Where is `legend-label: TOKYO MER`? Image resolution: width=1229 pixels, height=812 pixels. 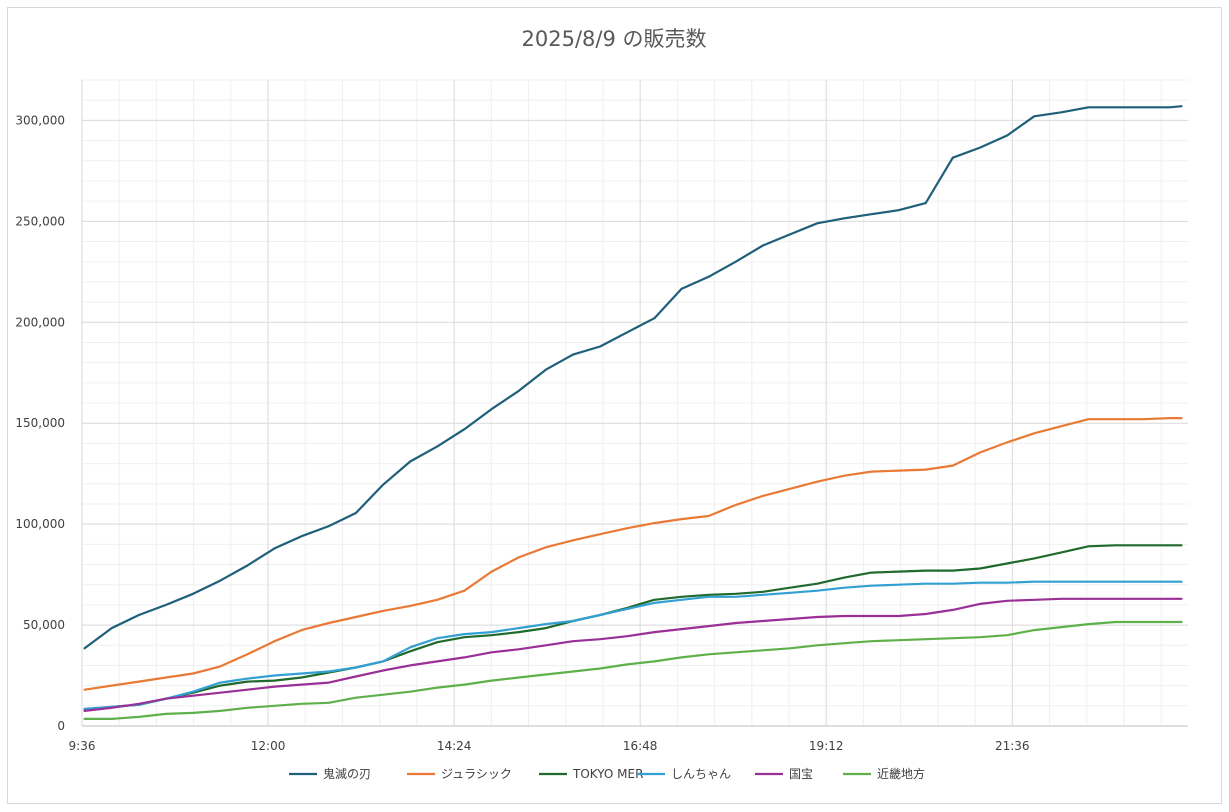 legend-label: TOKYO MER is located at coordinates (607, 774).